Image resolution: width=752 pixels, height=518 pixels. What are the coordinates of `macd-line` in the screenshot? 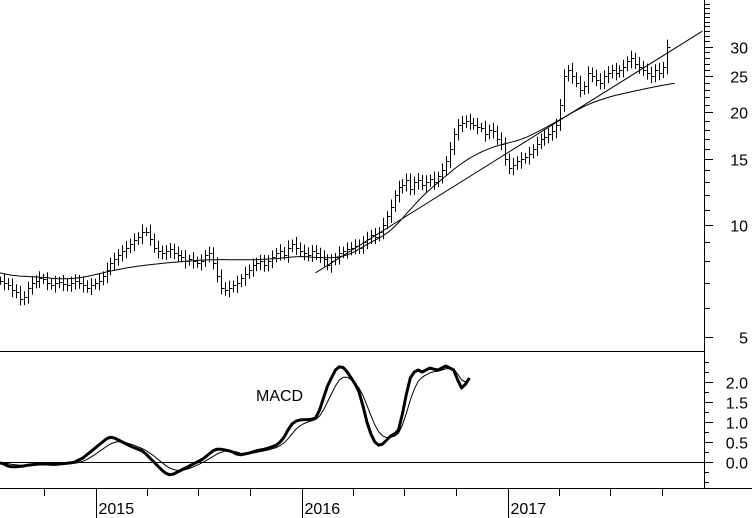 It's located at (235, 420).